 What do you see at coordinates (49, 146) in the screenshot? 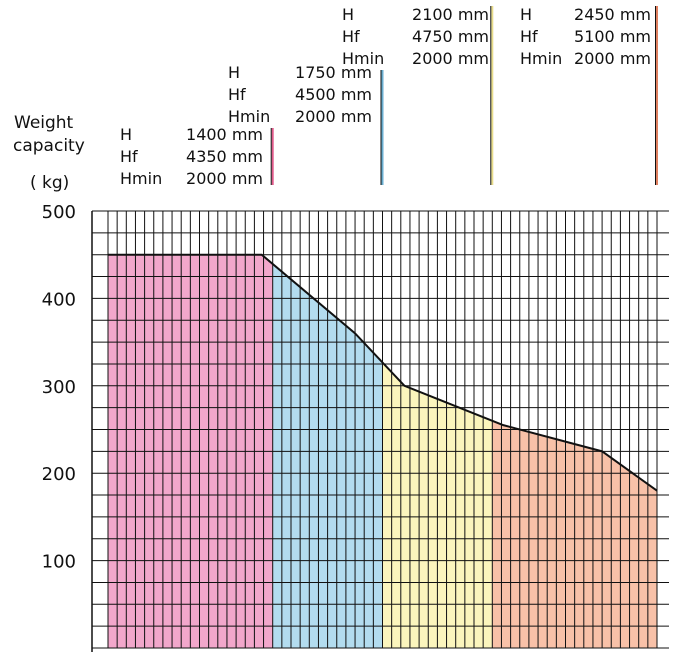
I see `y-axis-title-line-2: capacity` at bounding box center [49, 146].